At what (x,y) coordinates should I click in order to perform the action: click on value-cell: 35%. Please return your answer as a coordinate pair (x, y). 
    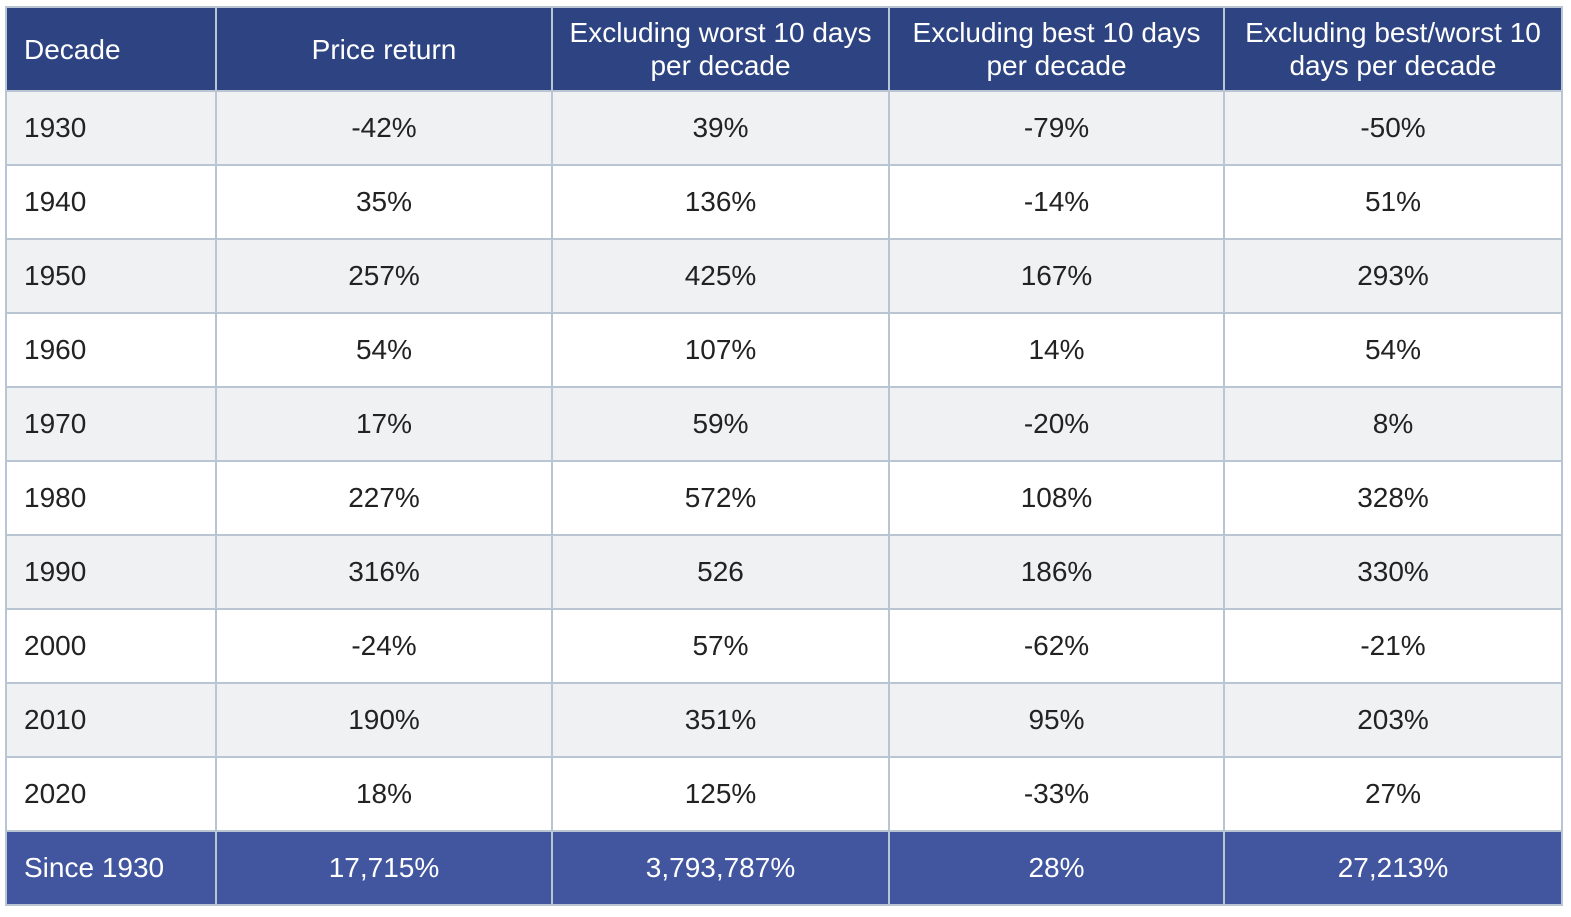
    Looking at the image, I should click on (384, 202).